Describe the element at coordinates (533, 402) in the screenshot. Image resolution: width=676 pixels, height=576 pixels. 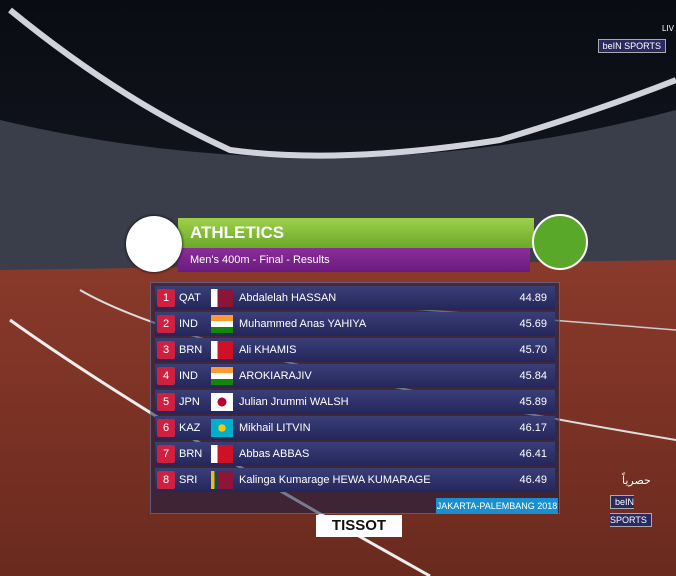
I see `result-time: 45.89` at that location.